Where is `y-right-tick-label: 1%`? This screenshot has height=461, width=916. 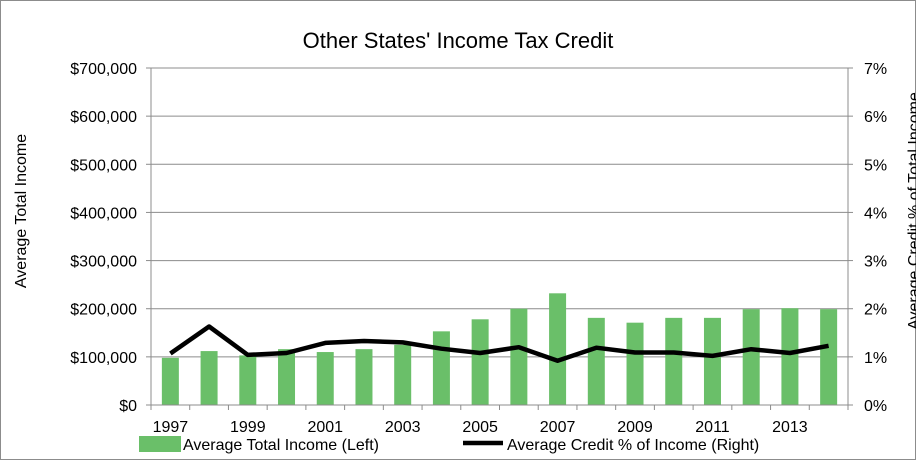 y-right-tick-label: 1% is located at coordinates (875, 358).